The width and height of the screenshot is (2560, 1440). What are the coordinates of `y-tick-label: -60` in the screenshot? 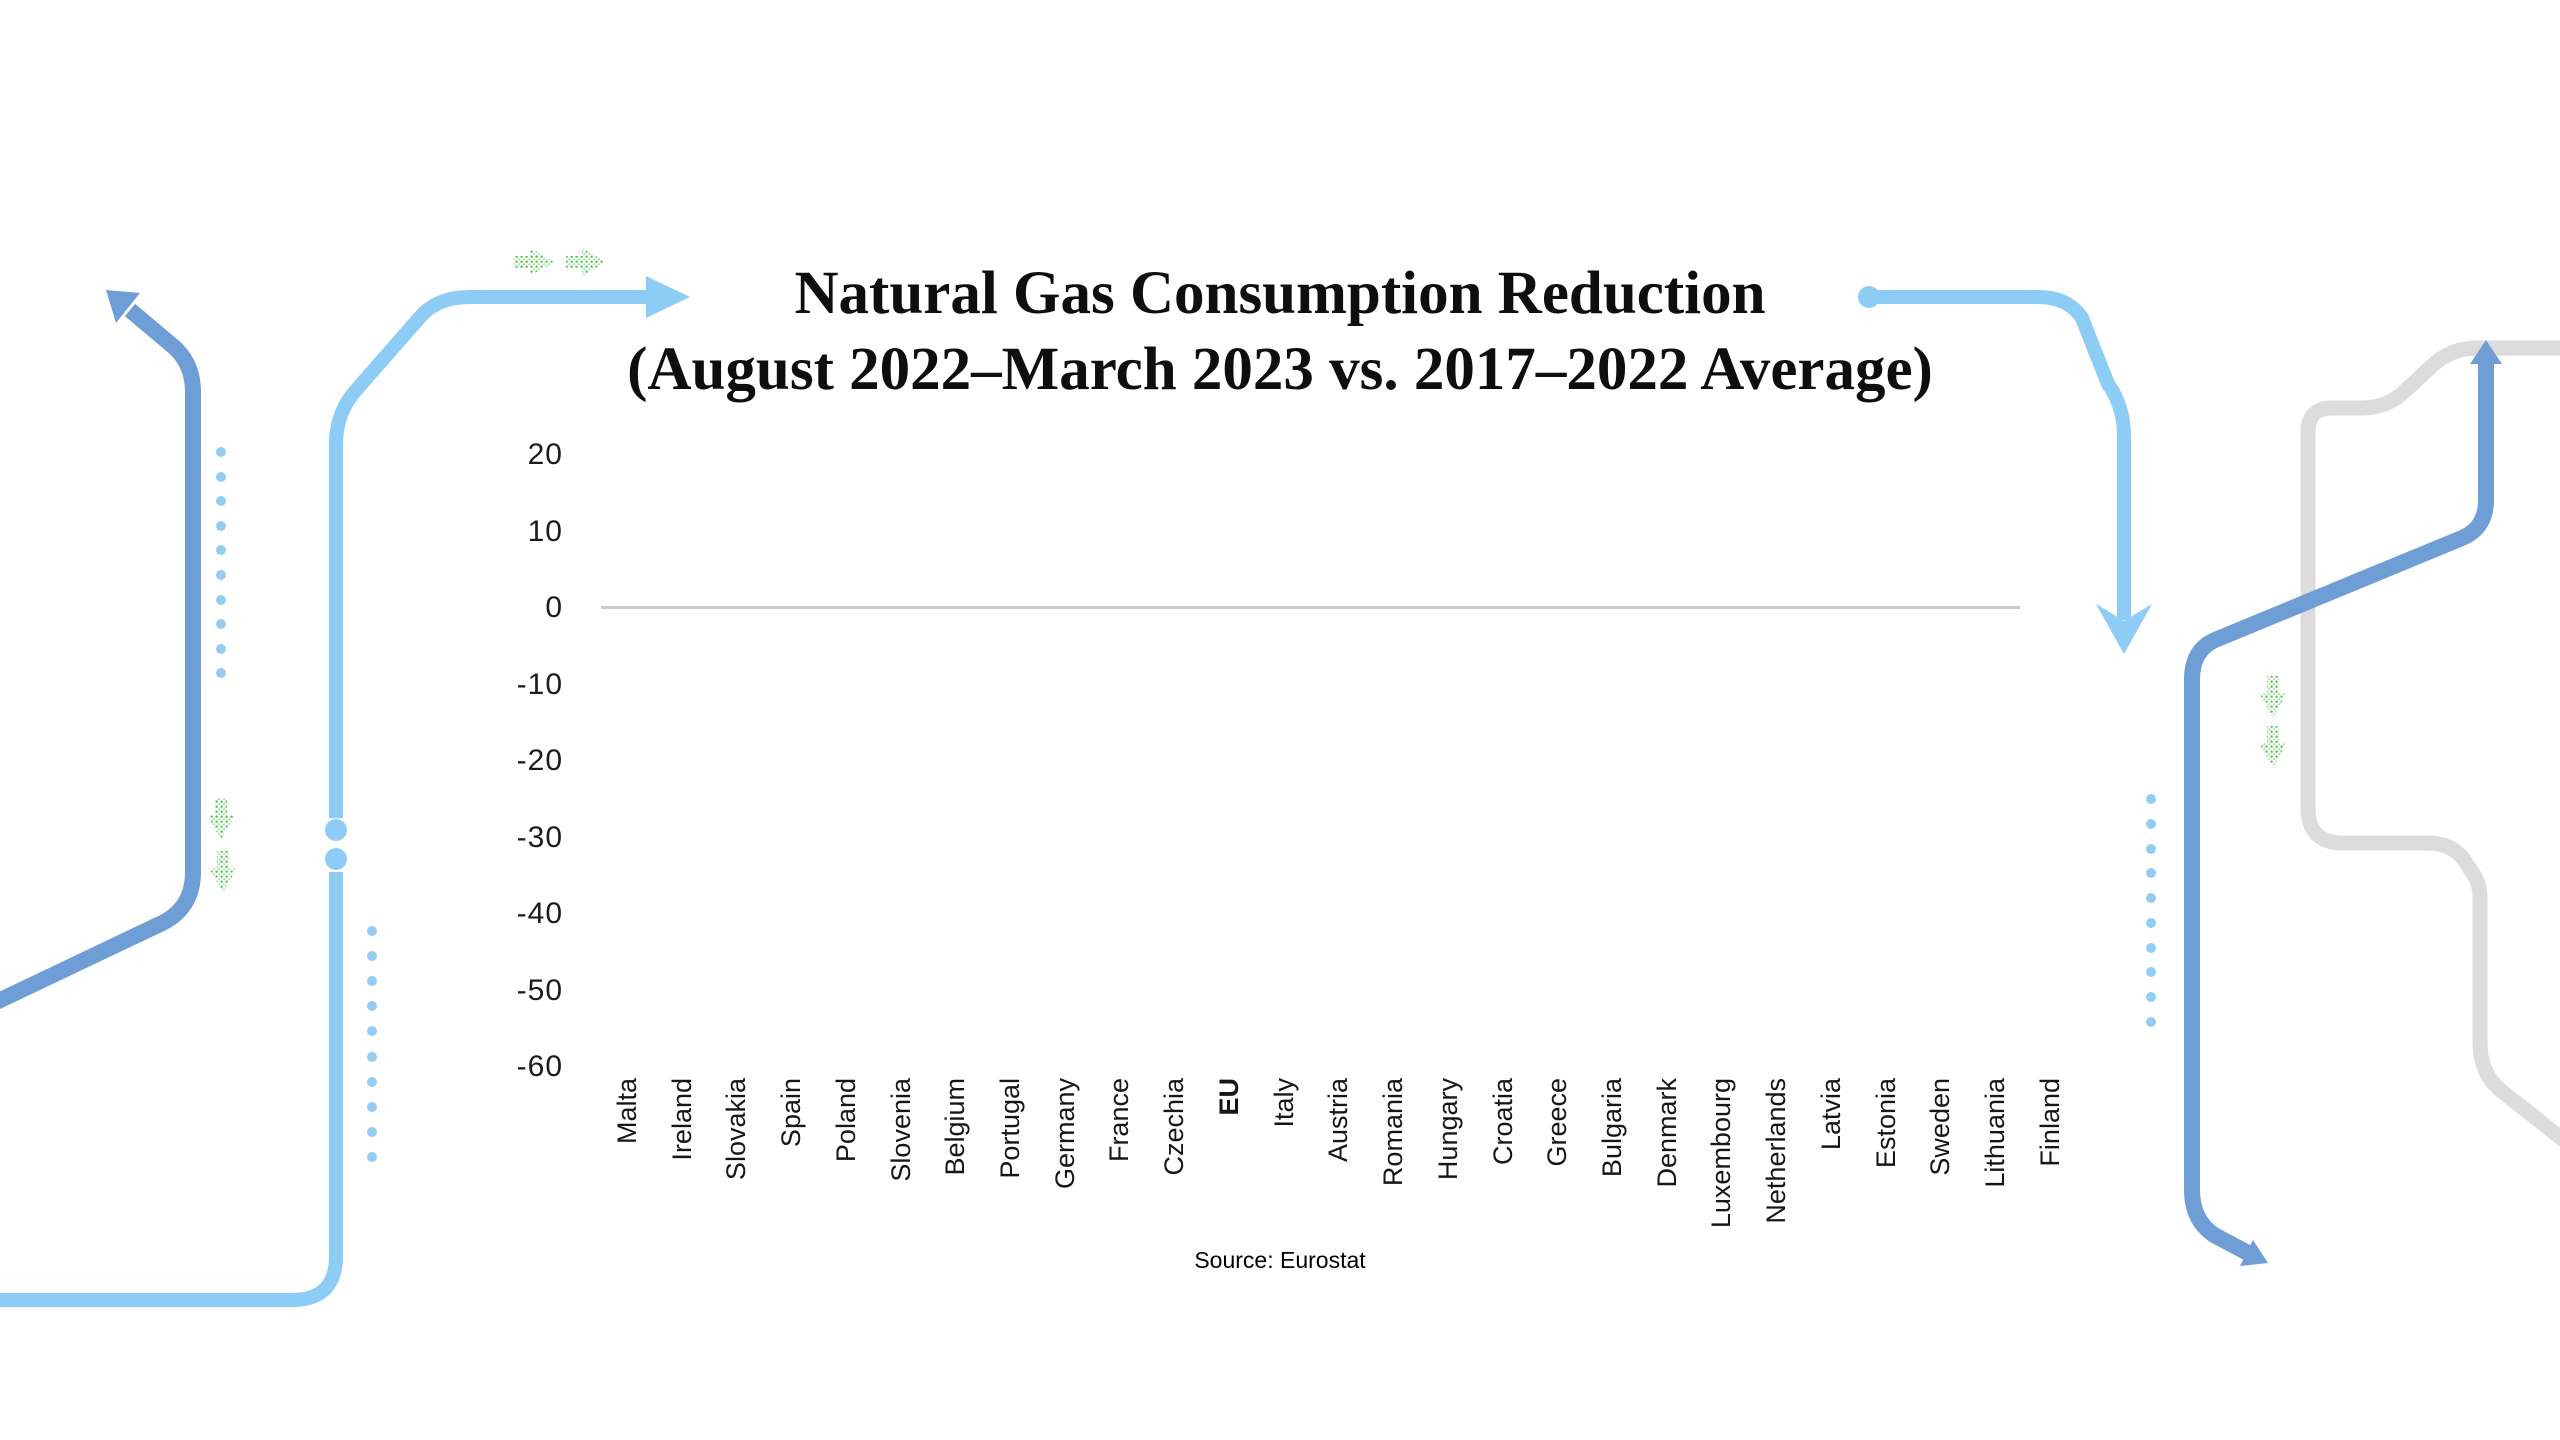 It's located at (539, 1066).